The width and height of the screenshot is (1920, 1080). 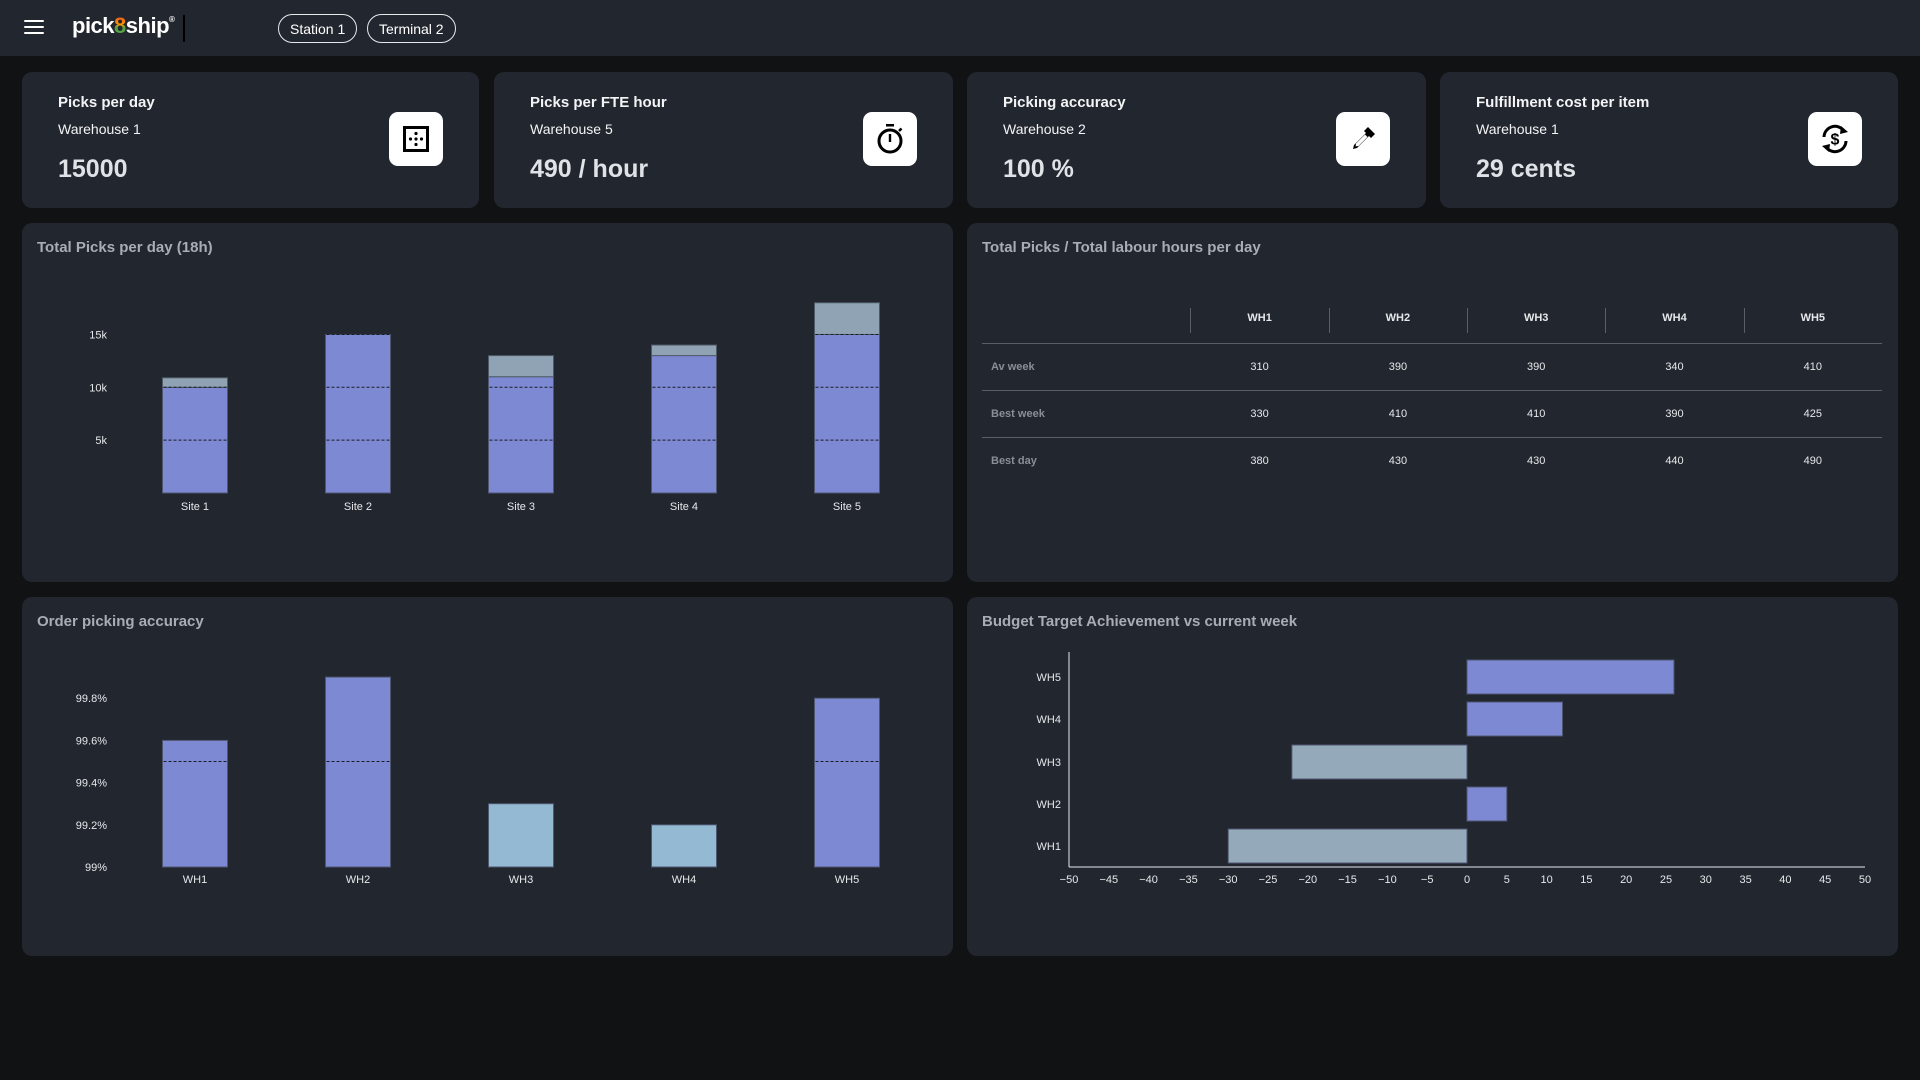 What do you see at coordinates (1049, 763) in the screenshot?
I see `y-tick-label: WH3` at bounding box center [1049, 763].